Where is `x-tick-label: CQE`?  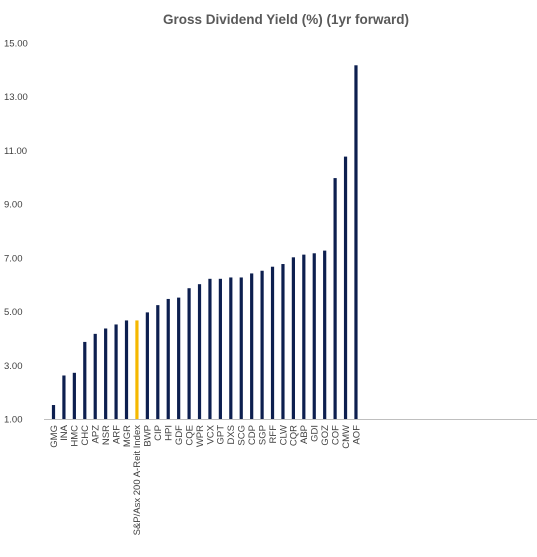 x-tick-label: CQE is located at coordinates (189, 435).